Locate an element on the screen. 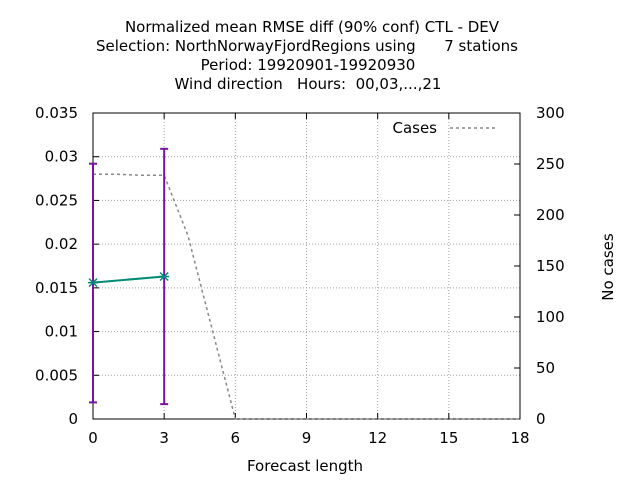  y-tick-label: 0 is located at coordinates (73, 419).